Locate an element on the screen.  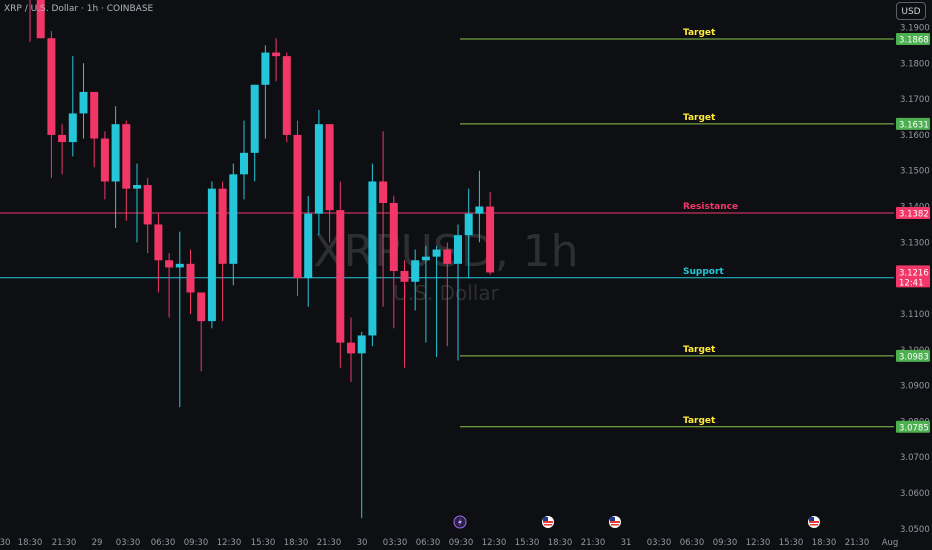
x-tick-label: 15:30 is located at coordinates (791, 543).